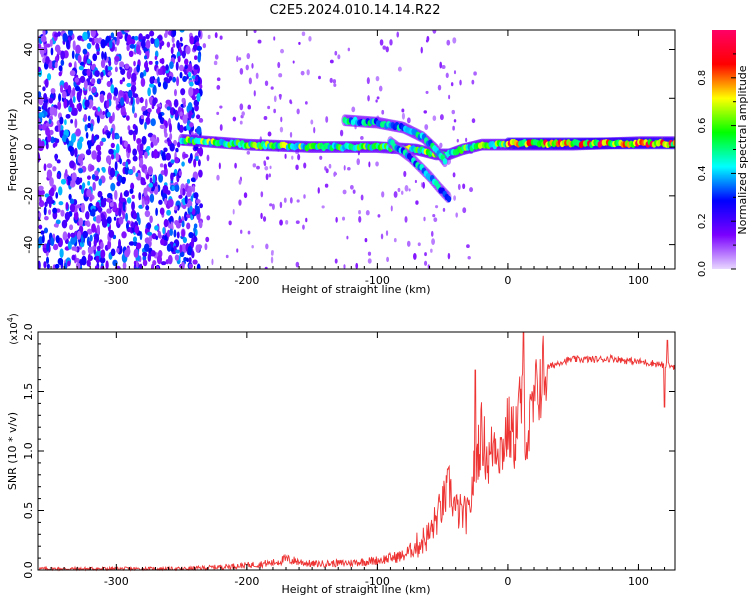  I want to click on snr-y-tick-label: 0.0, so click(28, 570).